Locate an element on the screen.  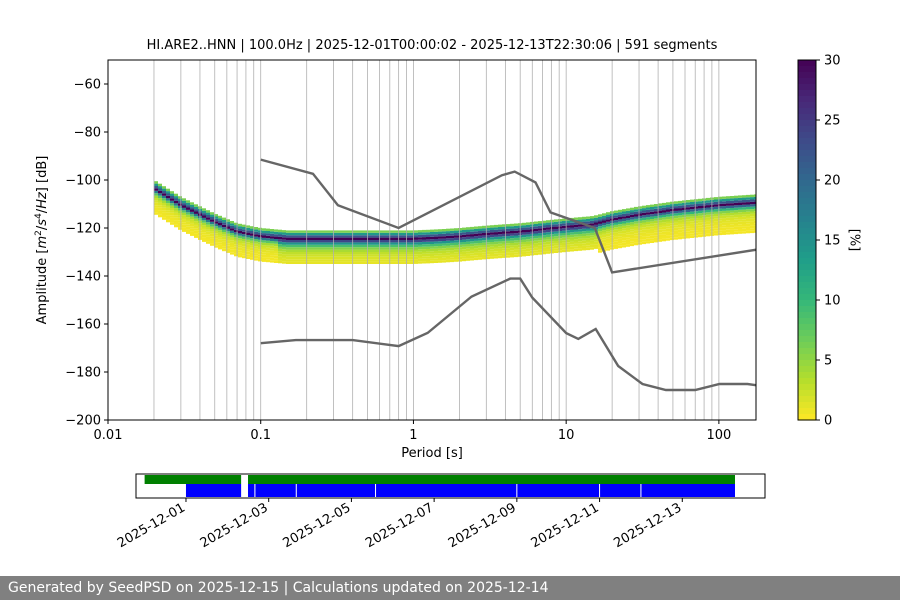
colorbar-tick-label: 25 is located at coordinates (832, 121).